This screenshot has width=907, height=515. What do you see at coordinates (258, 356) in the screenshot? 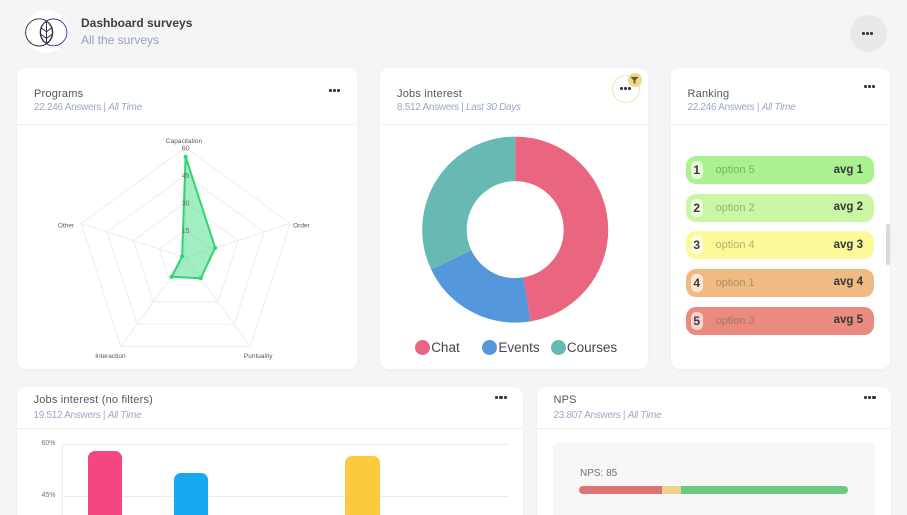
I see `svg-text: Puntuality` at bounding box center [258, 356].